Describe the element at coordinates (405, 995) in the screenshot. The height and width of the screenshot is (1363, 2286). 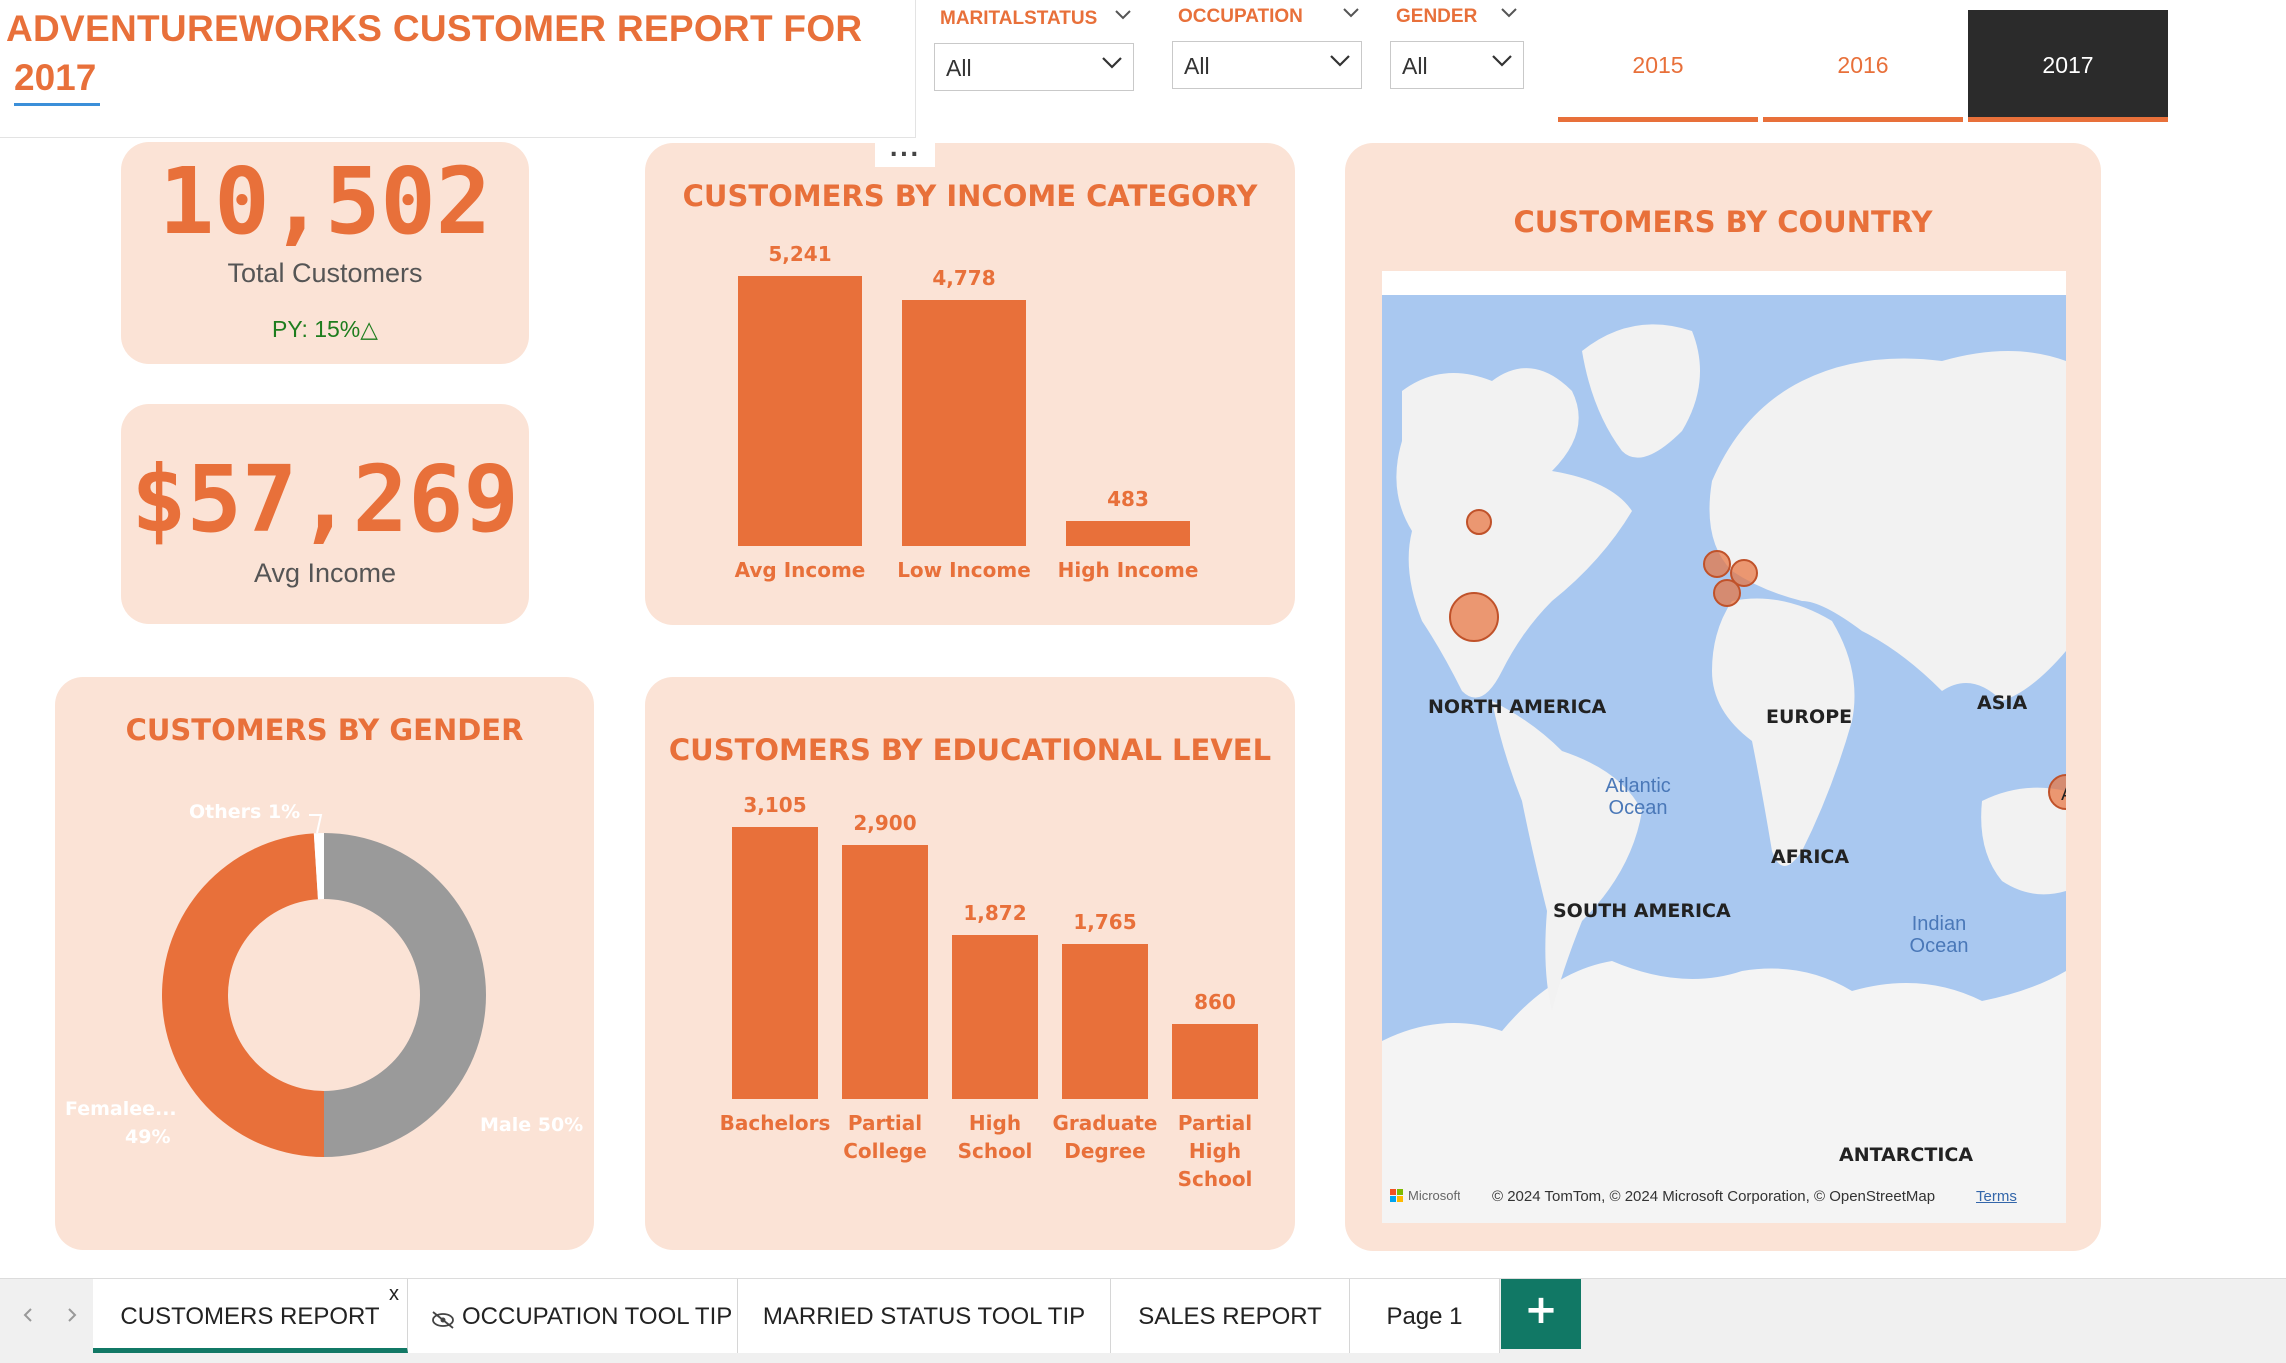
I see `donut-slice-male` at that location.